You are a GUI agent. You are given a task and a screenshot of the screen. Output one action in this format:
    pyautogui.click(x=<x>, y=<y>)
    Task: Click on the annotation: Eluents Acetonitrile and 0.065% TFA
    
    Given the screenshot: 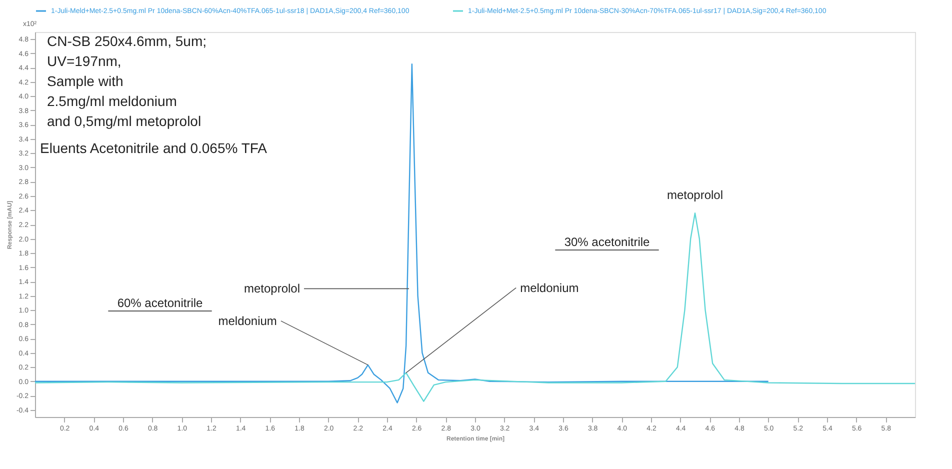 What is the action you would take?
    pyautogui.click(x=154, y=148)
    